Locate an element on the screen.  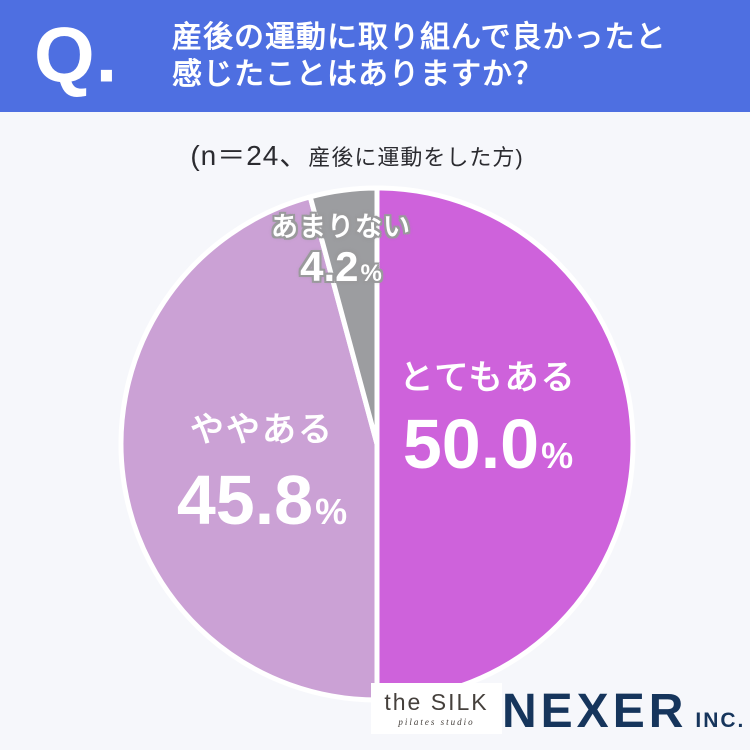
question-title-line2: 感じたことはありますか？ is located at coordinates (358, 74).